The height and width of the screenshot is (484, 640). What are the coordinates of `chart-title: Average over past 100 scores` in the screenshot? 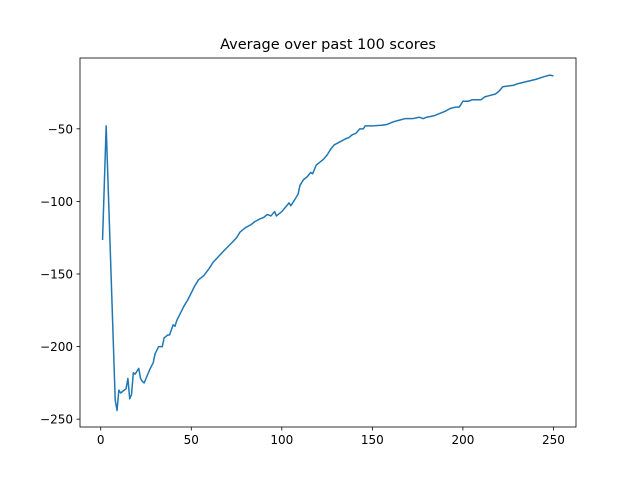 It's located at (328, 45).